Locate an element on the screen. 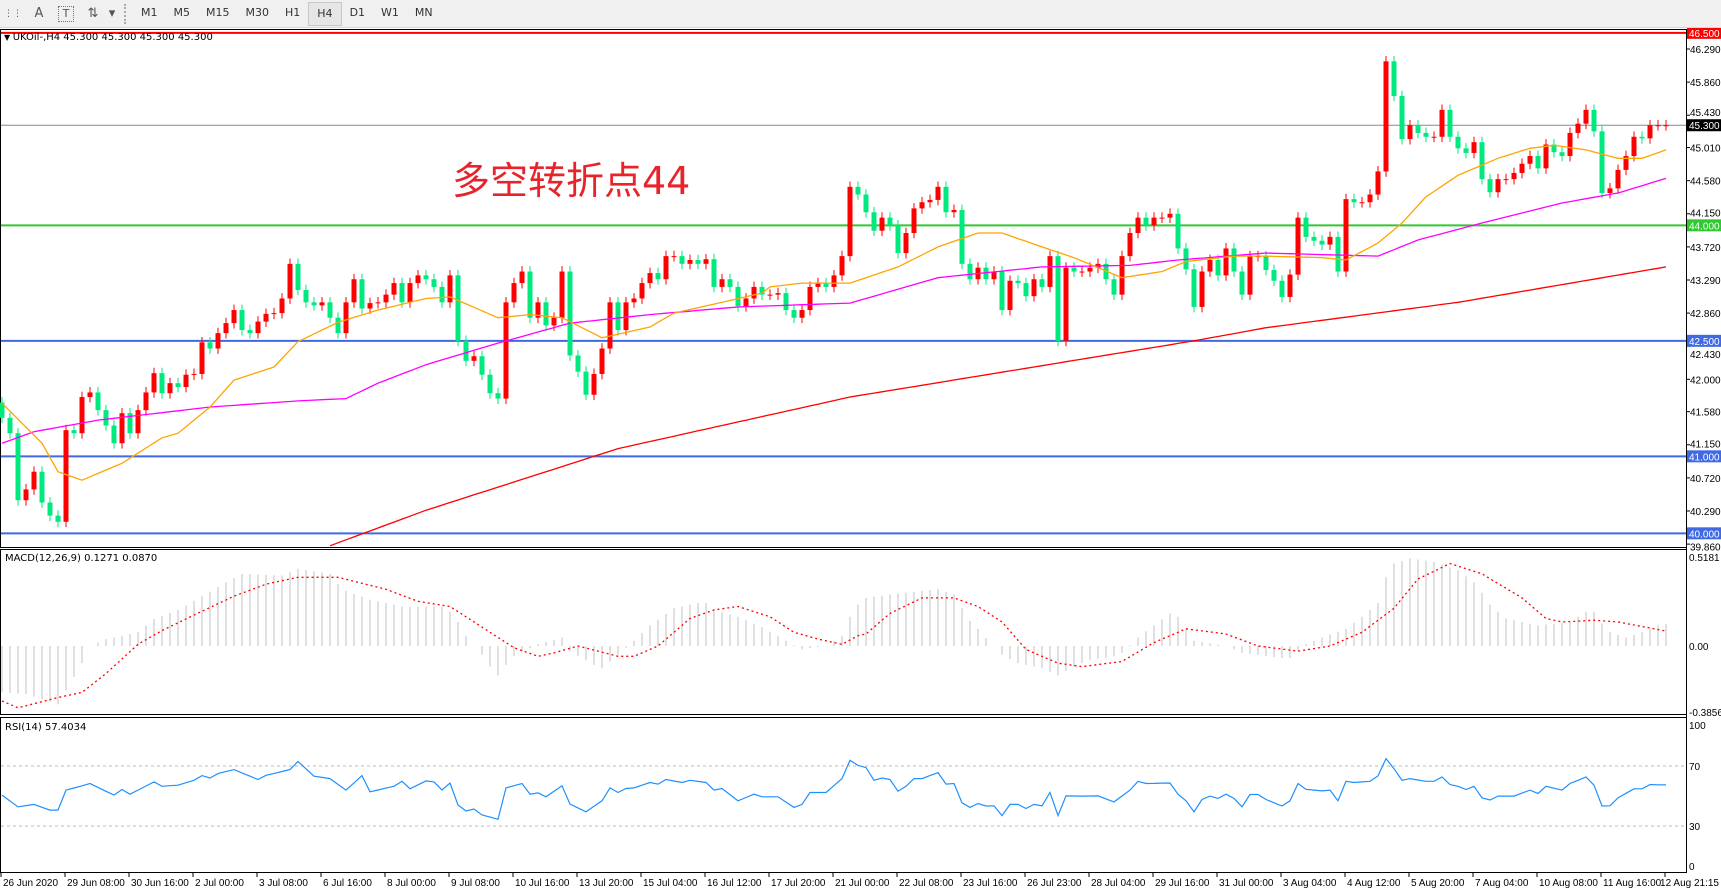  timeframe-mn: MN is located at coordinates (423, 12).